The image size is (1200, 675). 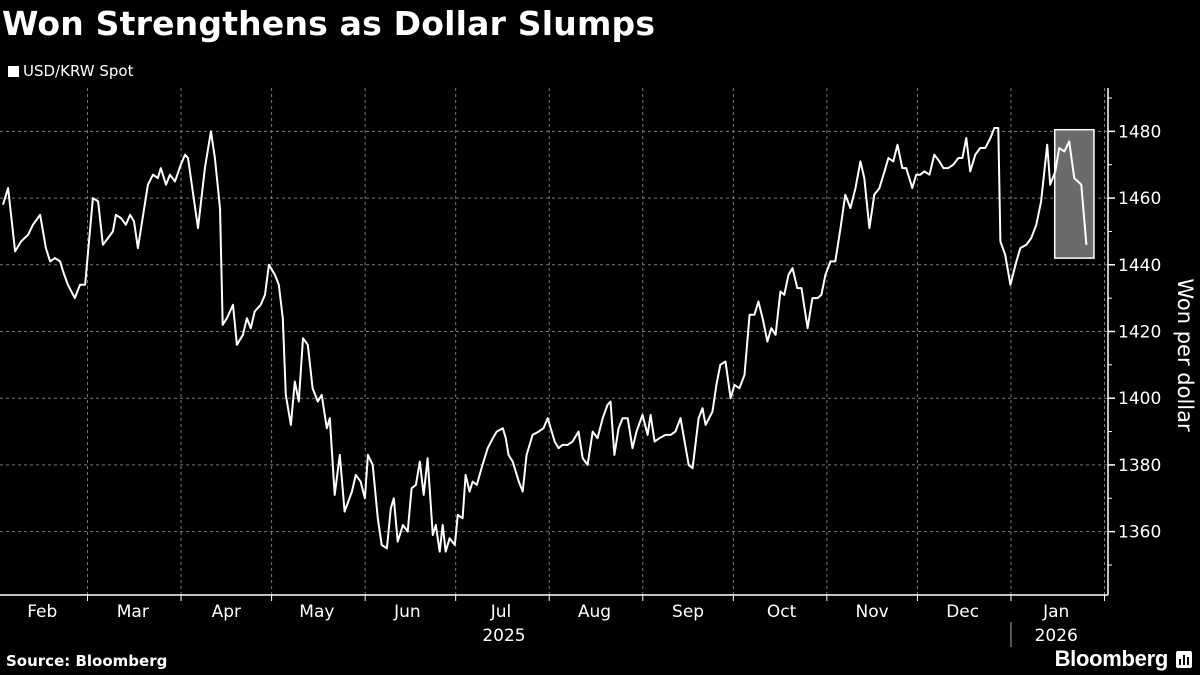 What do you see at coordinates (1185, 355) in the screenshot?
I see `y-axis-title: Won per dollar` at bounding box center [1185, 355].